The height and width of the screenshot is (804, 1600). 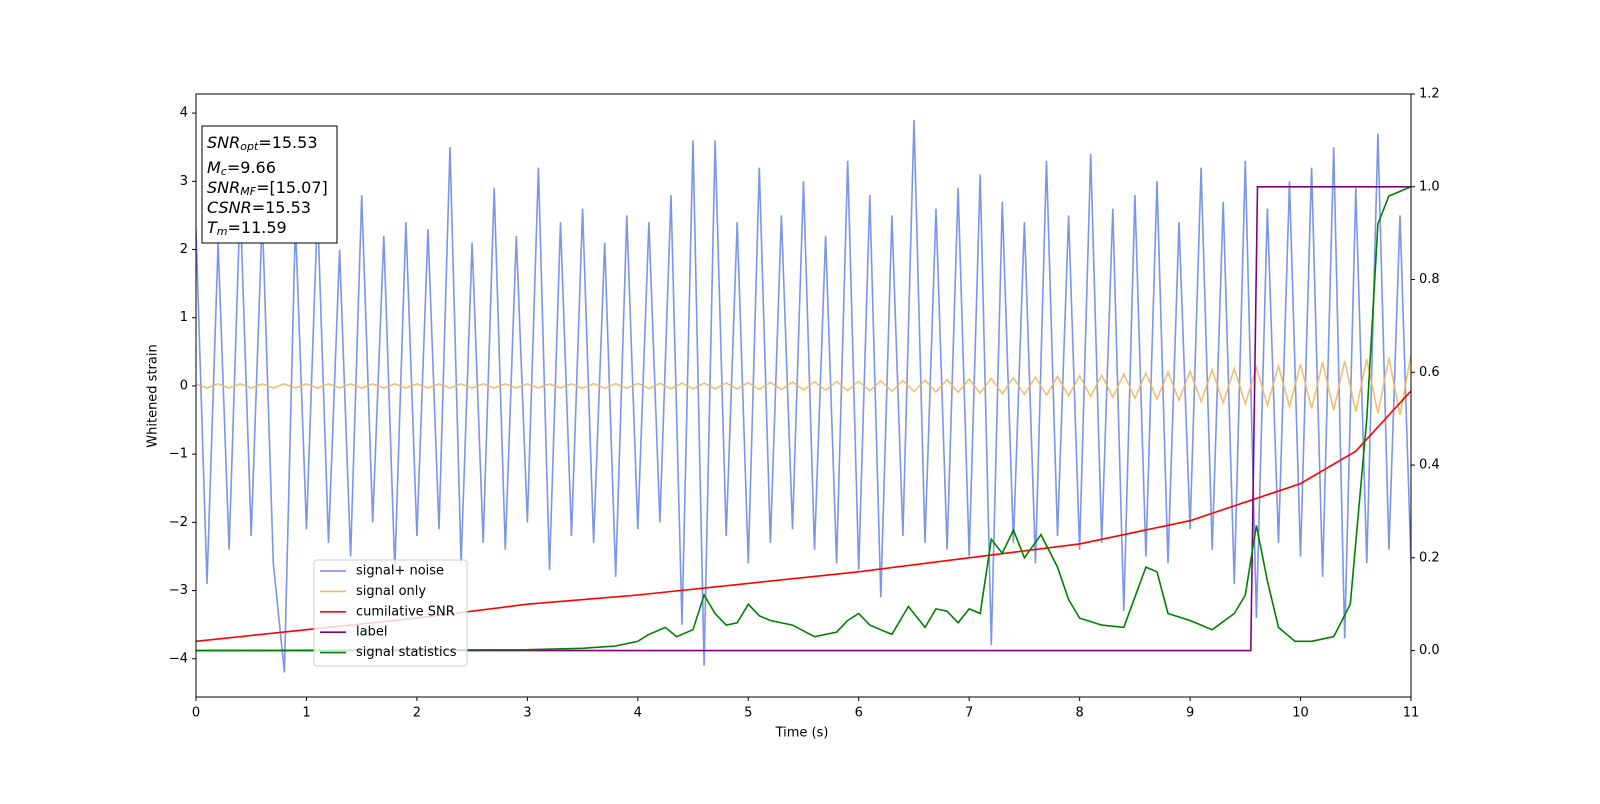 I want to click on x-tick-label: 0, so click(x=196, y=713).